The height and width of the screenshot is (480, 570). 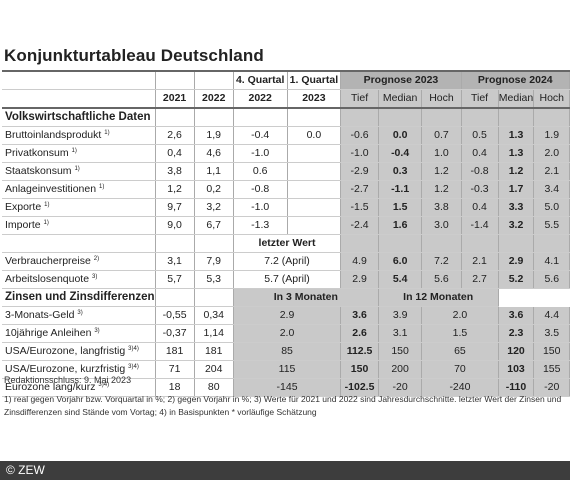 What do you see at coordinates (214, 189) in the screenshot?
I see `table-cell: 0,2` at bounding box center [214, 189].